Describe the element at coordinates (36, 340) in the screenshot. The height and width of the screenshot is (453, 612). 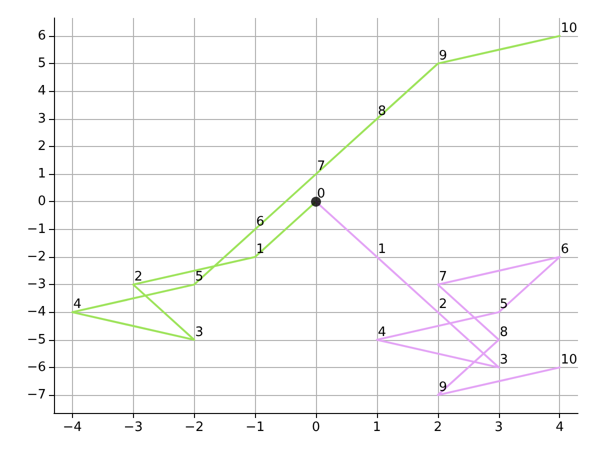
I see `y-tick-label: −5` at that location.